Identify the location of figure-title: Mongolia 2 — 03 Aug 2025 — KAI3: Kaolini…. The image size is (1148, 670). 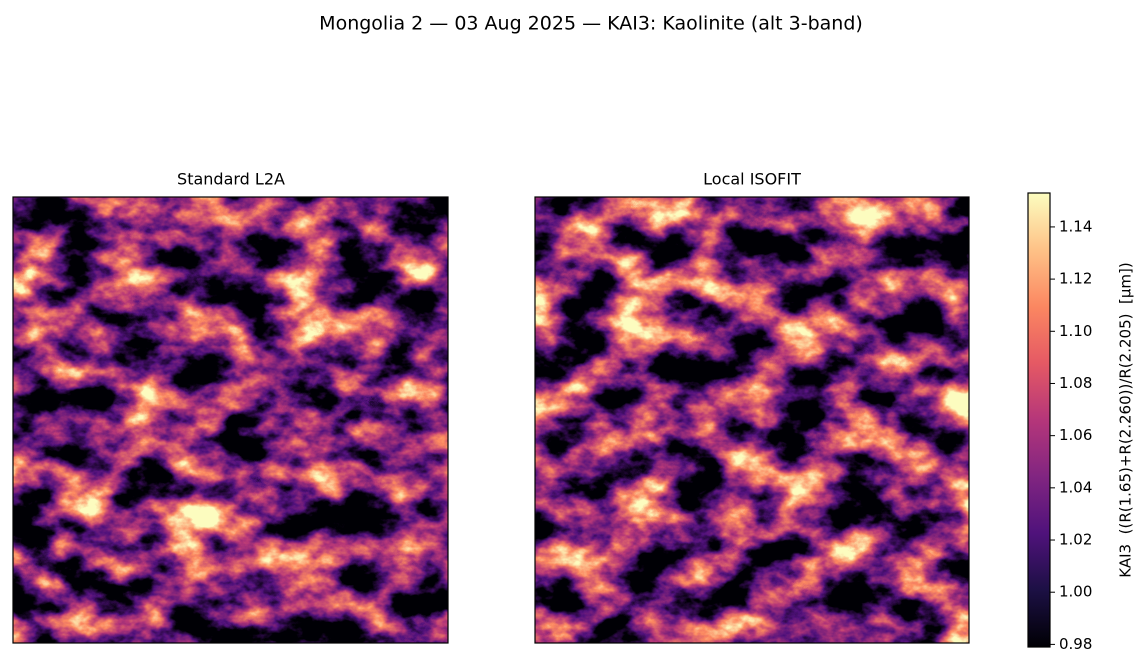
(591, 24).